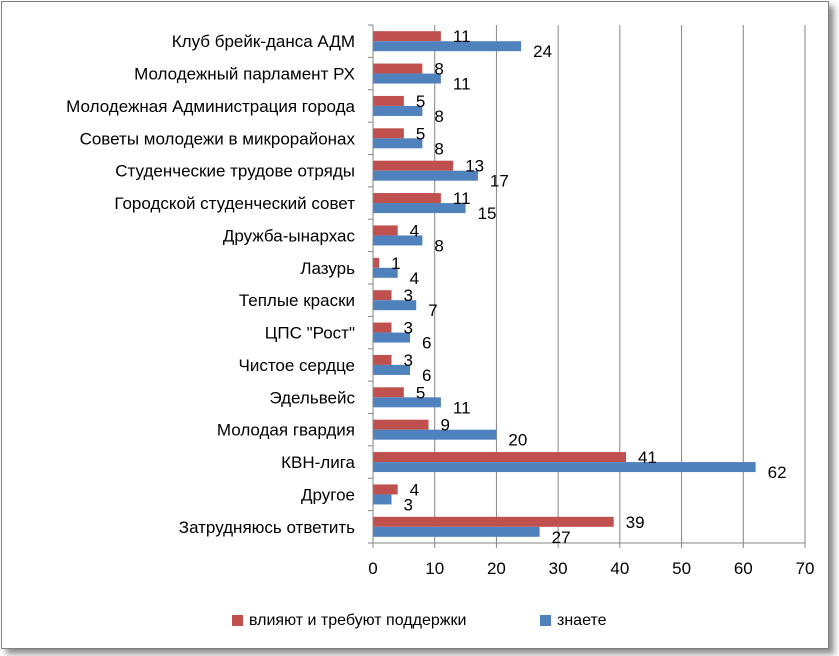 The height and width of the screenshot is (656, 839). Describe the element at coordinates (805, 568) in the screenshot. I see `x-tick-label: 70` at that location.